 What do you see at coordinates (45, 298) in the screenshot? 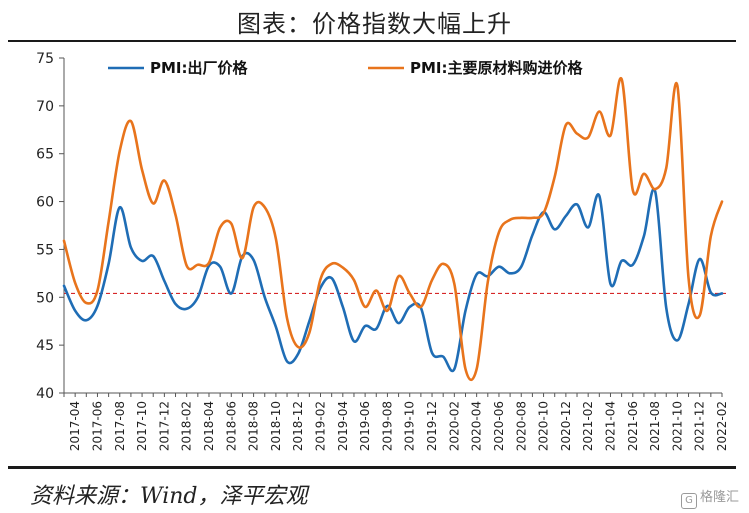
I see `y-tick-label: 50` at bounding box center [45, 298].